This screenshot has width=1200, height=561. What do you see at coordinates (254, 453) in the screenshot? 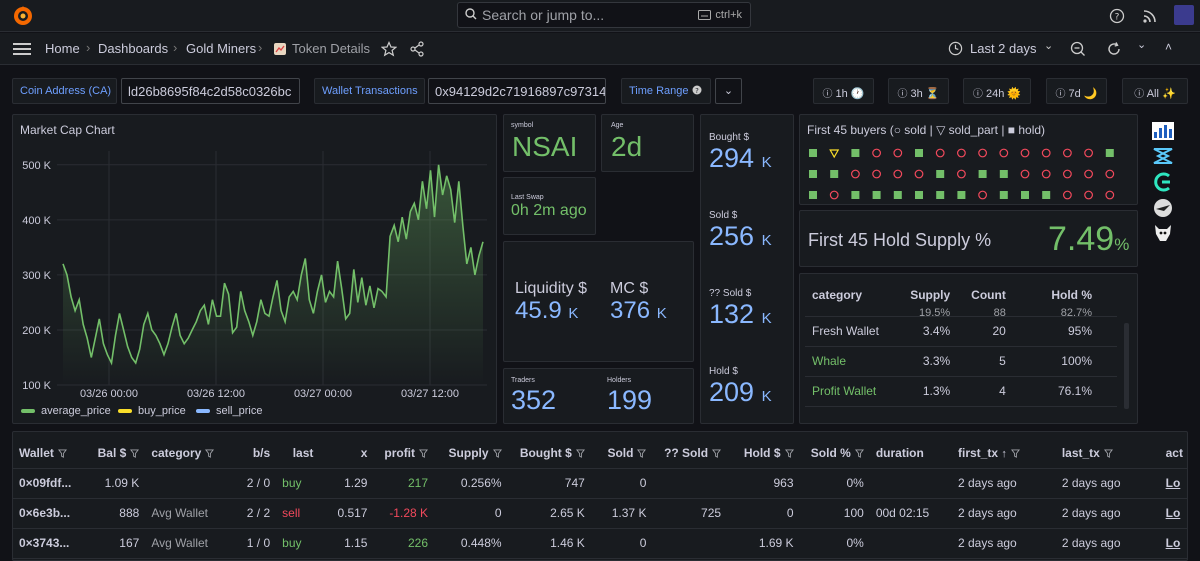
I see `wallet-table-header-3: b/s` at bounding box center [254, 453].